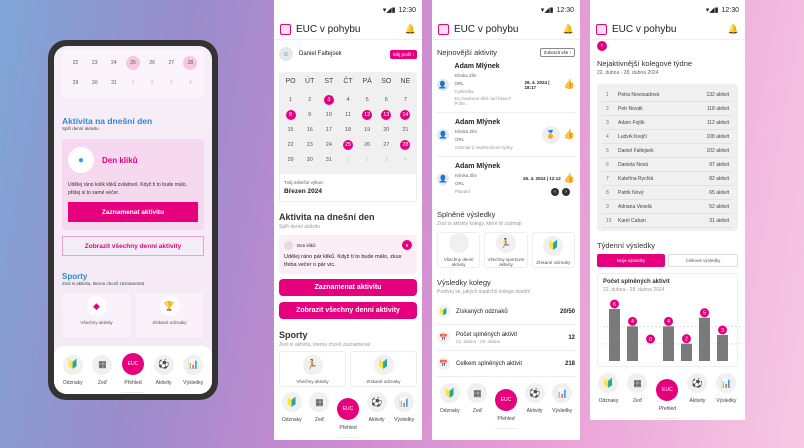 This screenshot has width=804, height=448. I want to click on all-sport-card: 🏃 Všechny sportovní aktivity, so click(506, 250).